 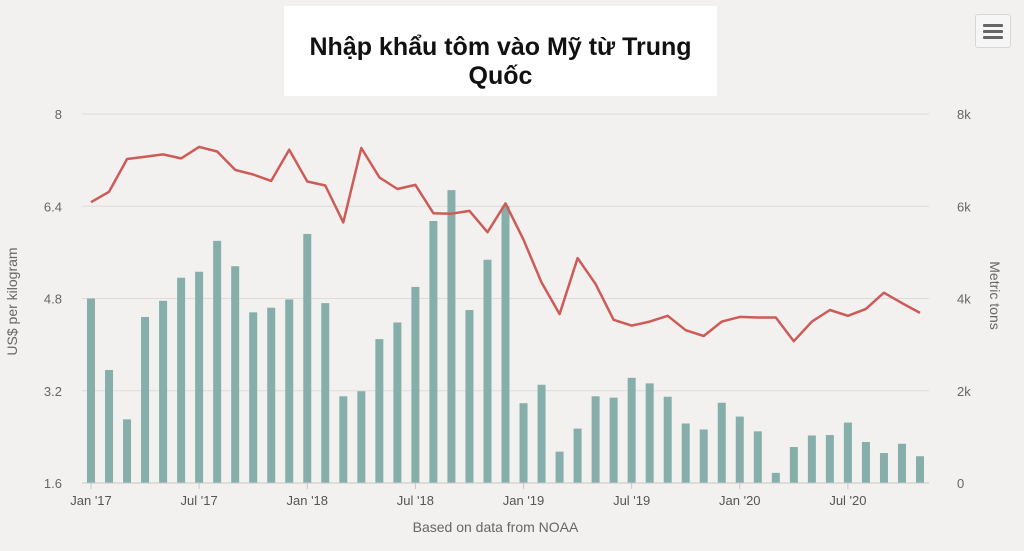 What do you see at coordinates (524, 500) in the screenshot?
I see `x-tick-label: Jan '19` at bounding box center [524, 500].